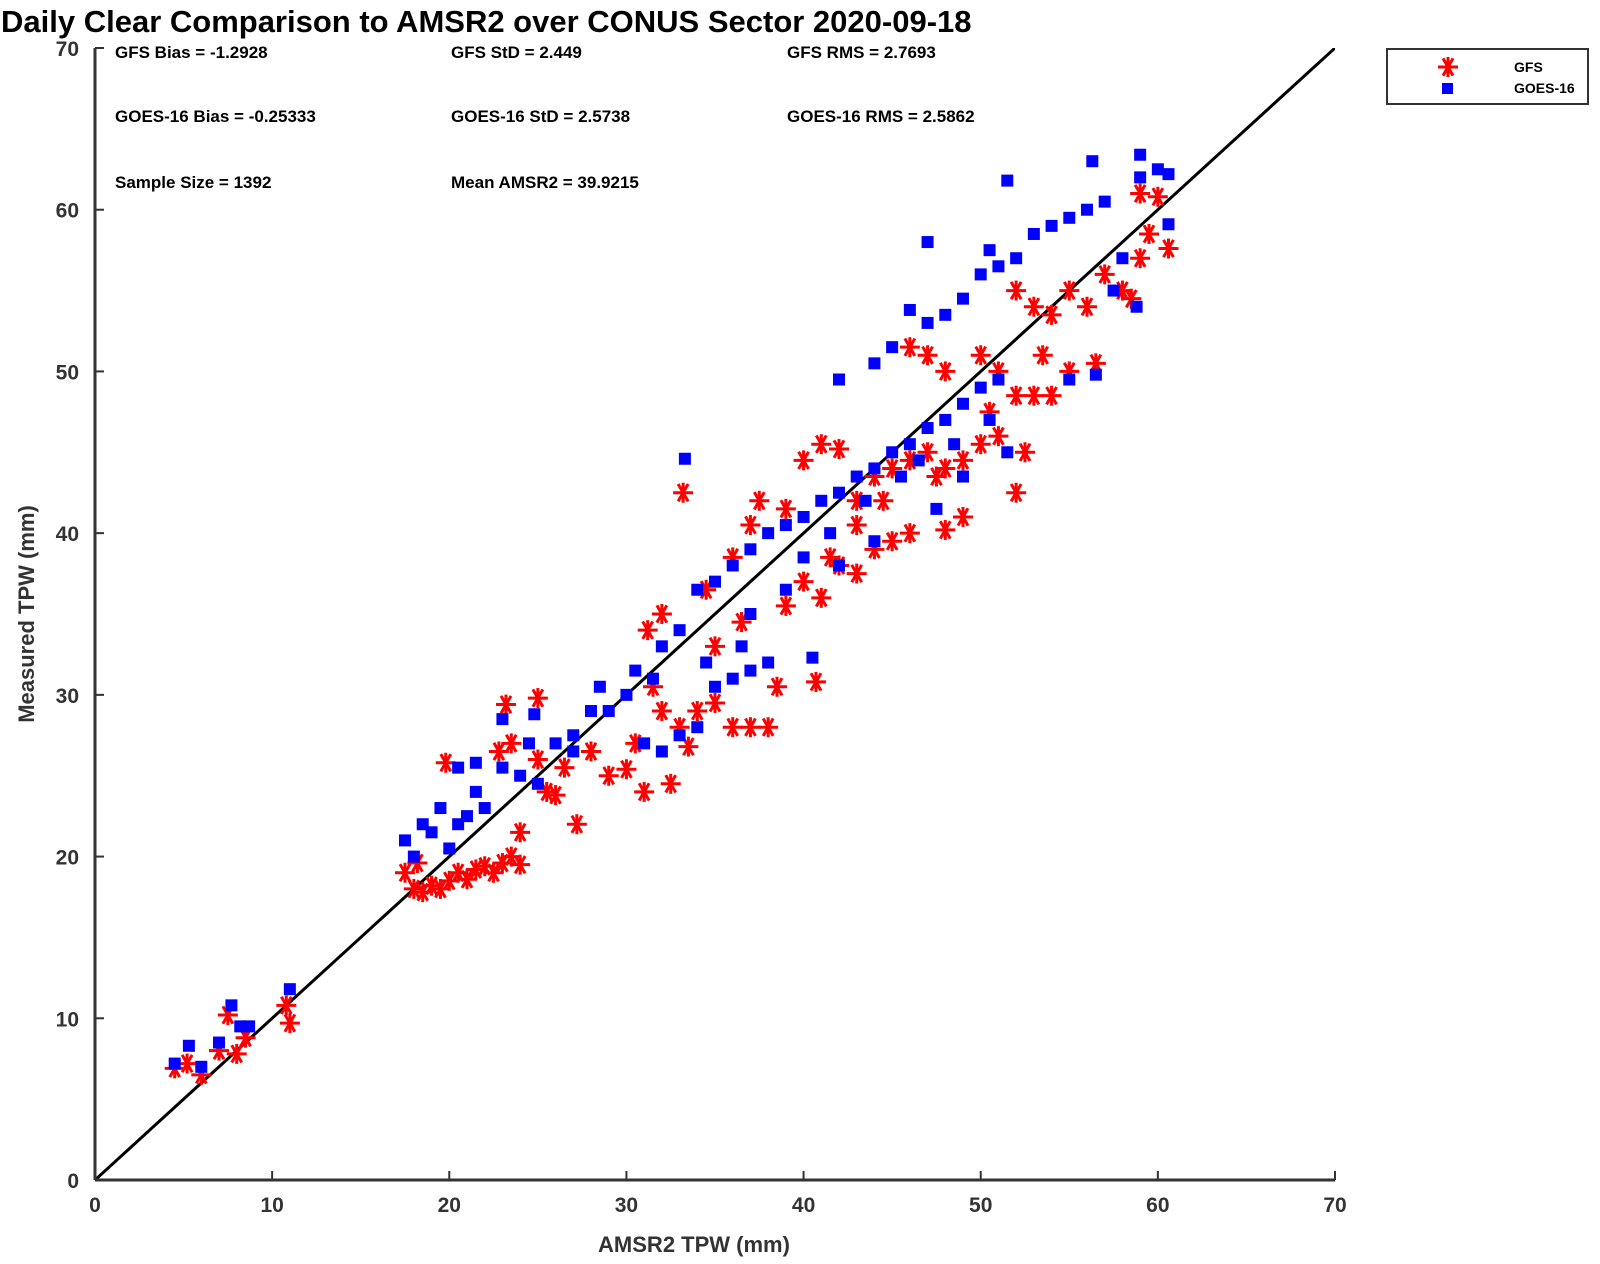 The image size is (1600, 1264). What do you see at coordinates (1157, 1205) in the screenshot?
I see `x-tick-label: 60` at bounding box center [1157, 1205].